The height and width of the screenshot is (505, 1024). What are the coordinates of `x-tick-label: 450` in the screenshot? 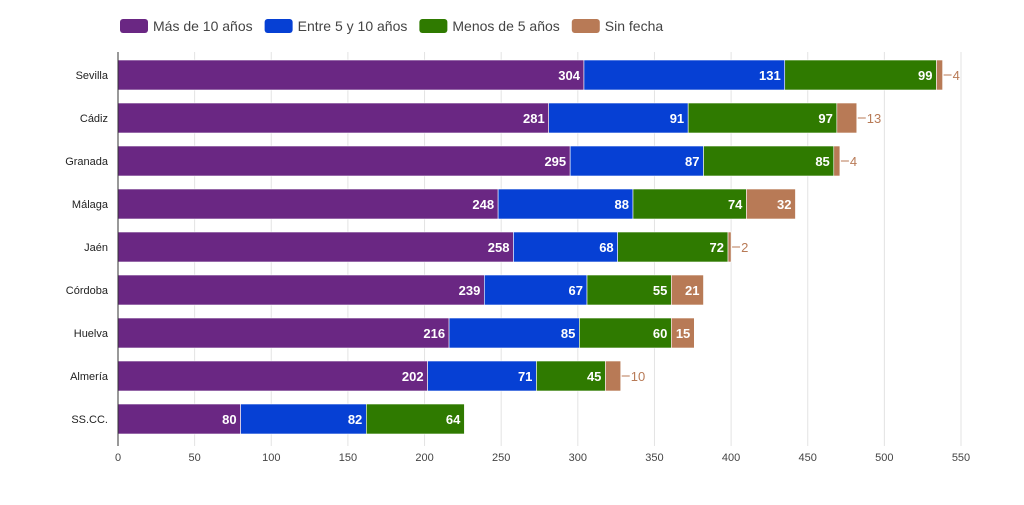 It's located at (808, 458).